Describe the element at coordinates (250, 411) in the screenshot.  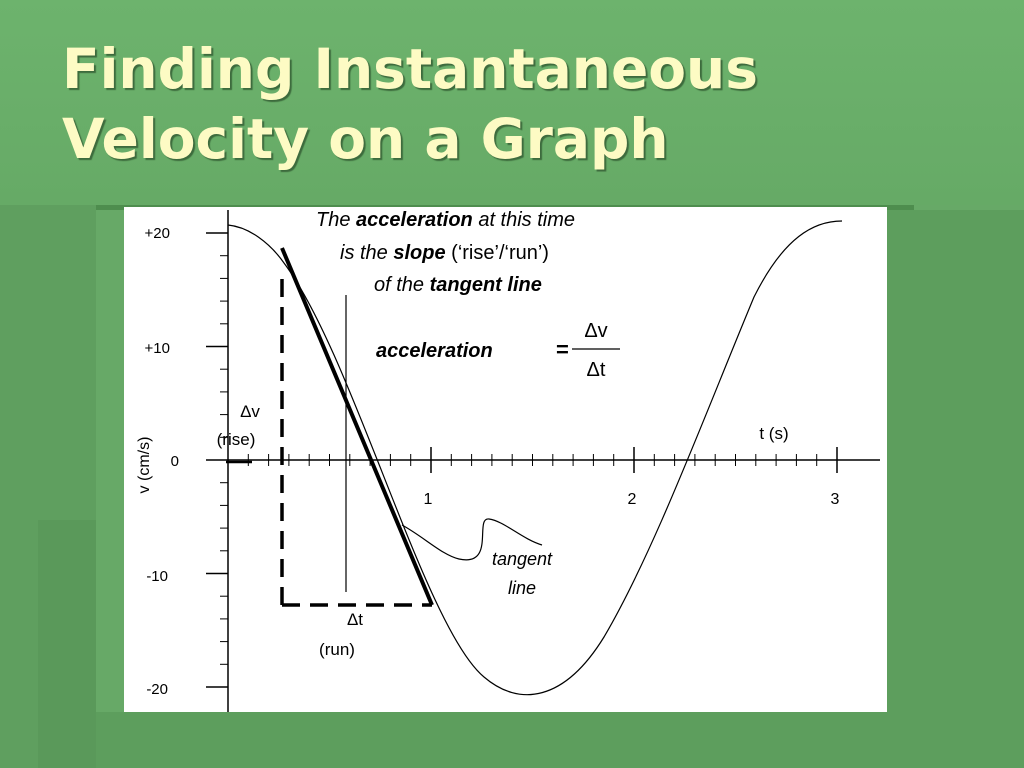
I see `rise-symbol: Δv` at that location.